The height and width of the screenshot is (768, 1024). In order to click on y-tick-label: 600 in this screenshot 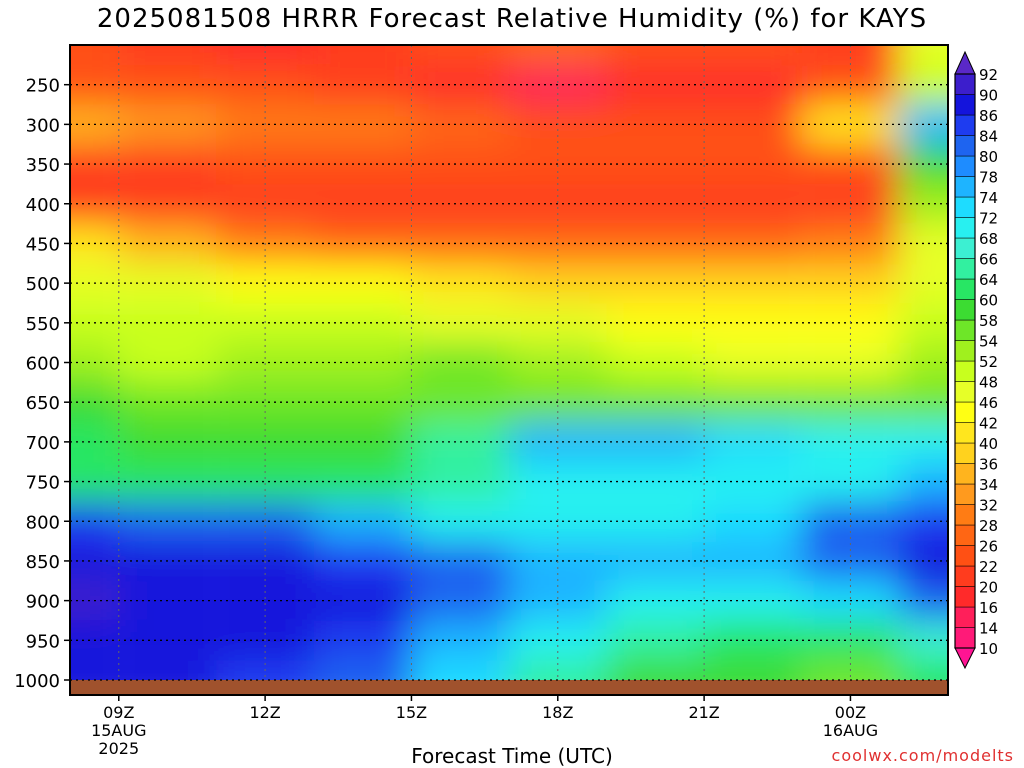, I will do `click(43, 364)`.